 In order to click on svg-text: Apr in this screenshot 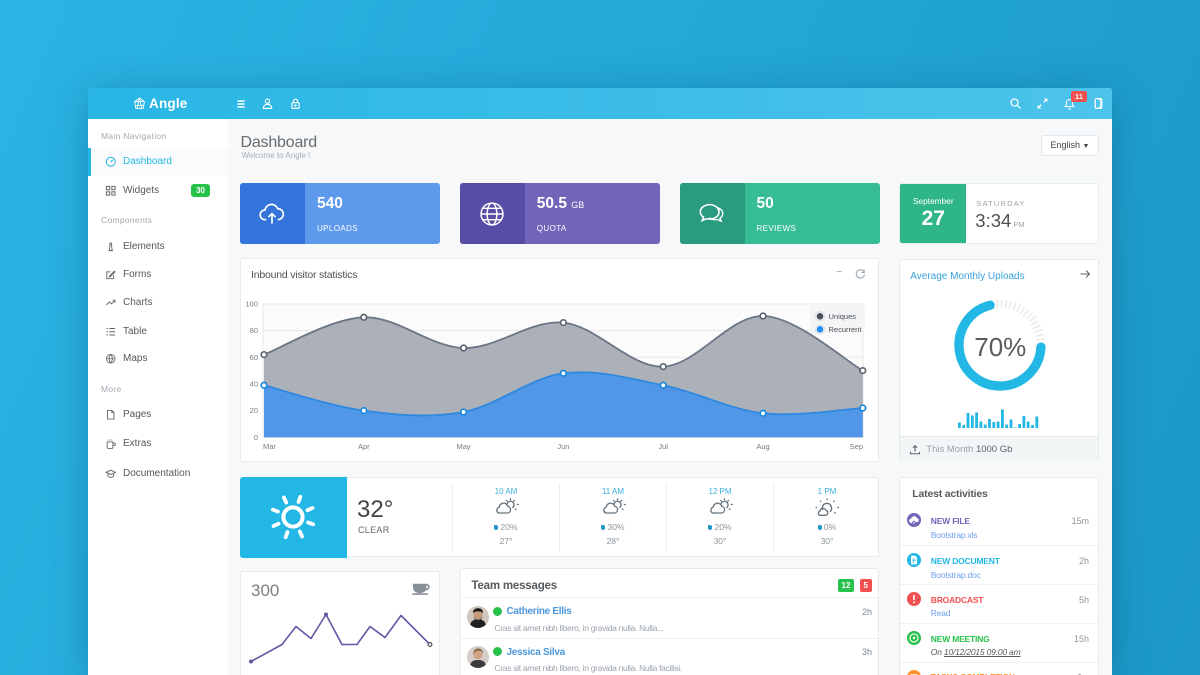, I will do `click(364, 446)`.